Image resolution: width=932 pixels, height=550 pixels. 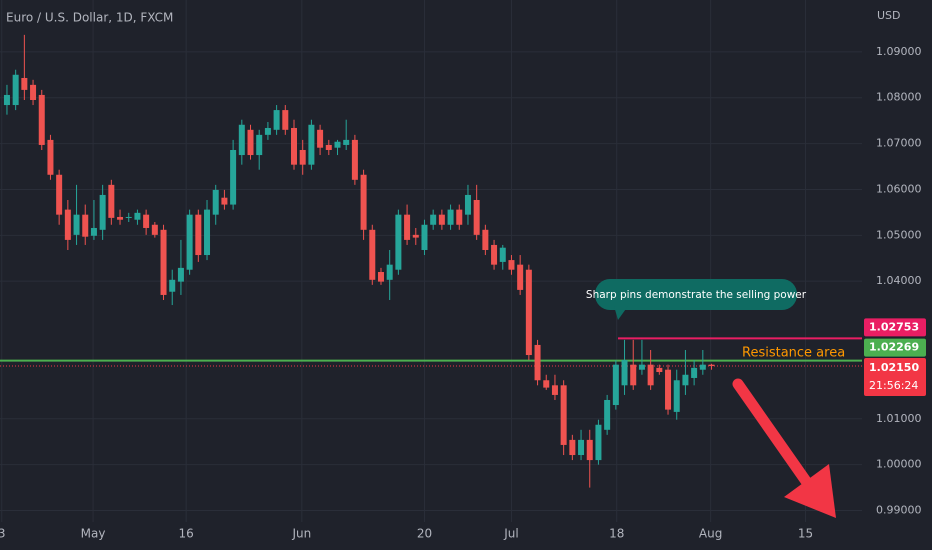 I want to click on y-tick-label: 0.99000, so click(x=899, y=510).